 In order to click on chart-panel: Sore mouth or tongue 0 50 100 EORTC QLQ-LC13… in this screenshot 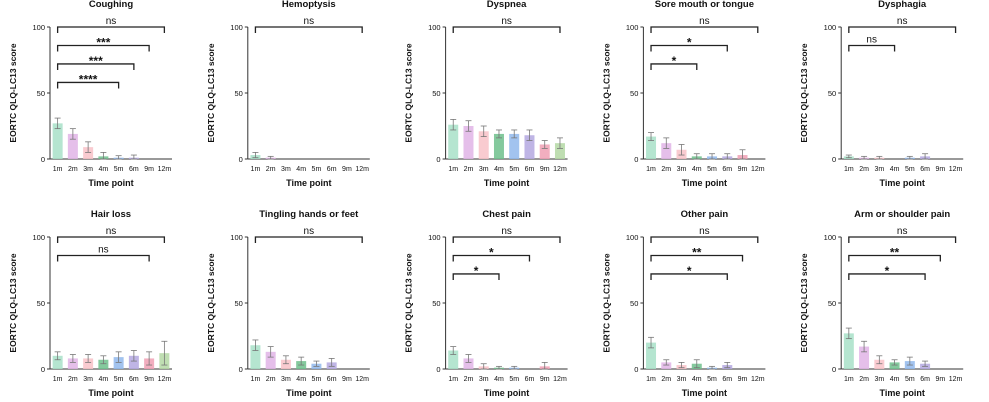, I will do `click(683, 94)`.